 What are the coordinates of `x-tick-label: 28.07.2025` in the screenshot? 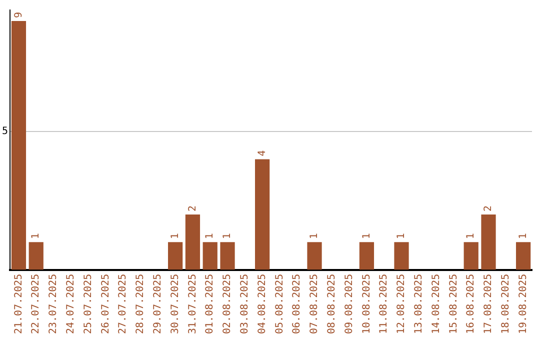 It's located at (140, 304).